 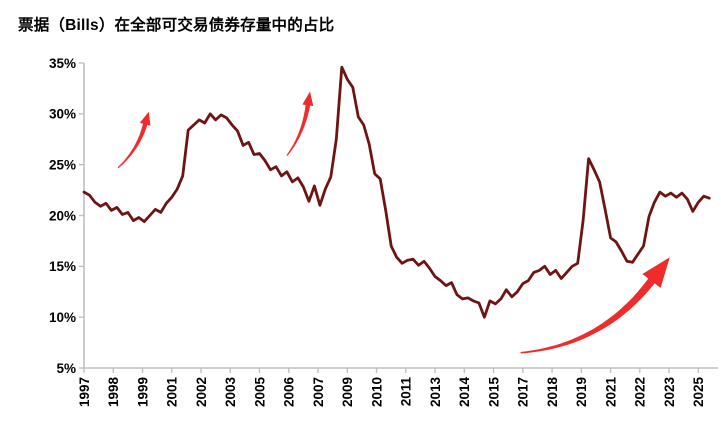 What do you see at coordinates (523, 392) in the screenshot?
I see `x-tick-label: 2017` at bounding box center [523, 392].